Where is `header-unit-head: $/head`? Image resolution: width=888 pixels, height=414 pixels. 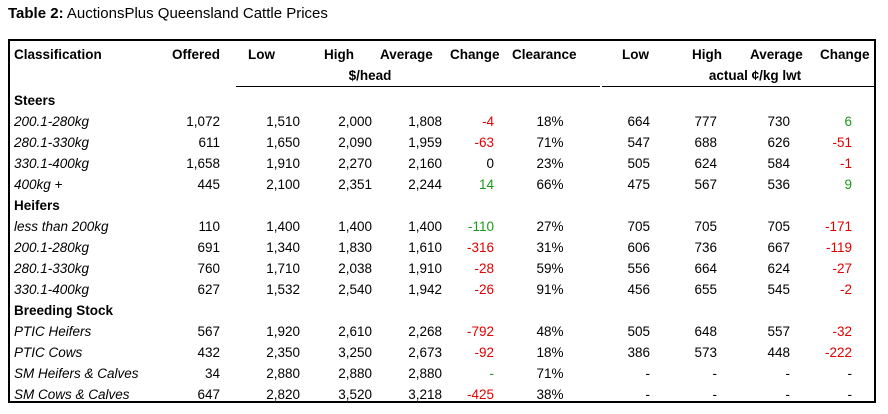
header-unit-head: $/head is located at coordinates (370, 75).